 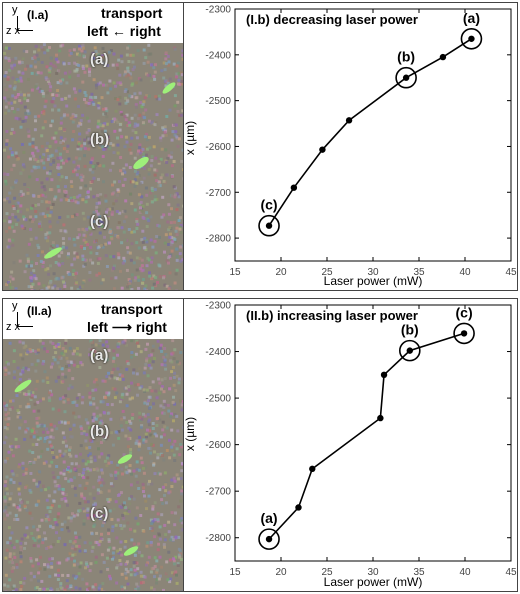 I want to click on x-tick-label: 30, so click(x=373, y=272).